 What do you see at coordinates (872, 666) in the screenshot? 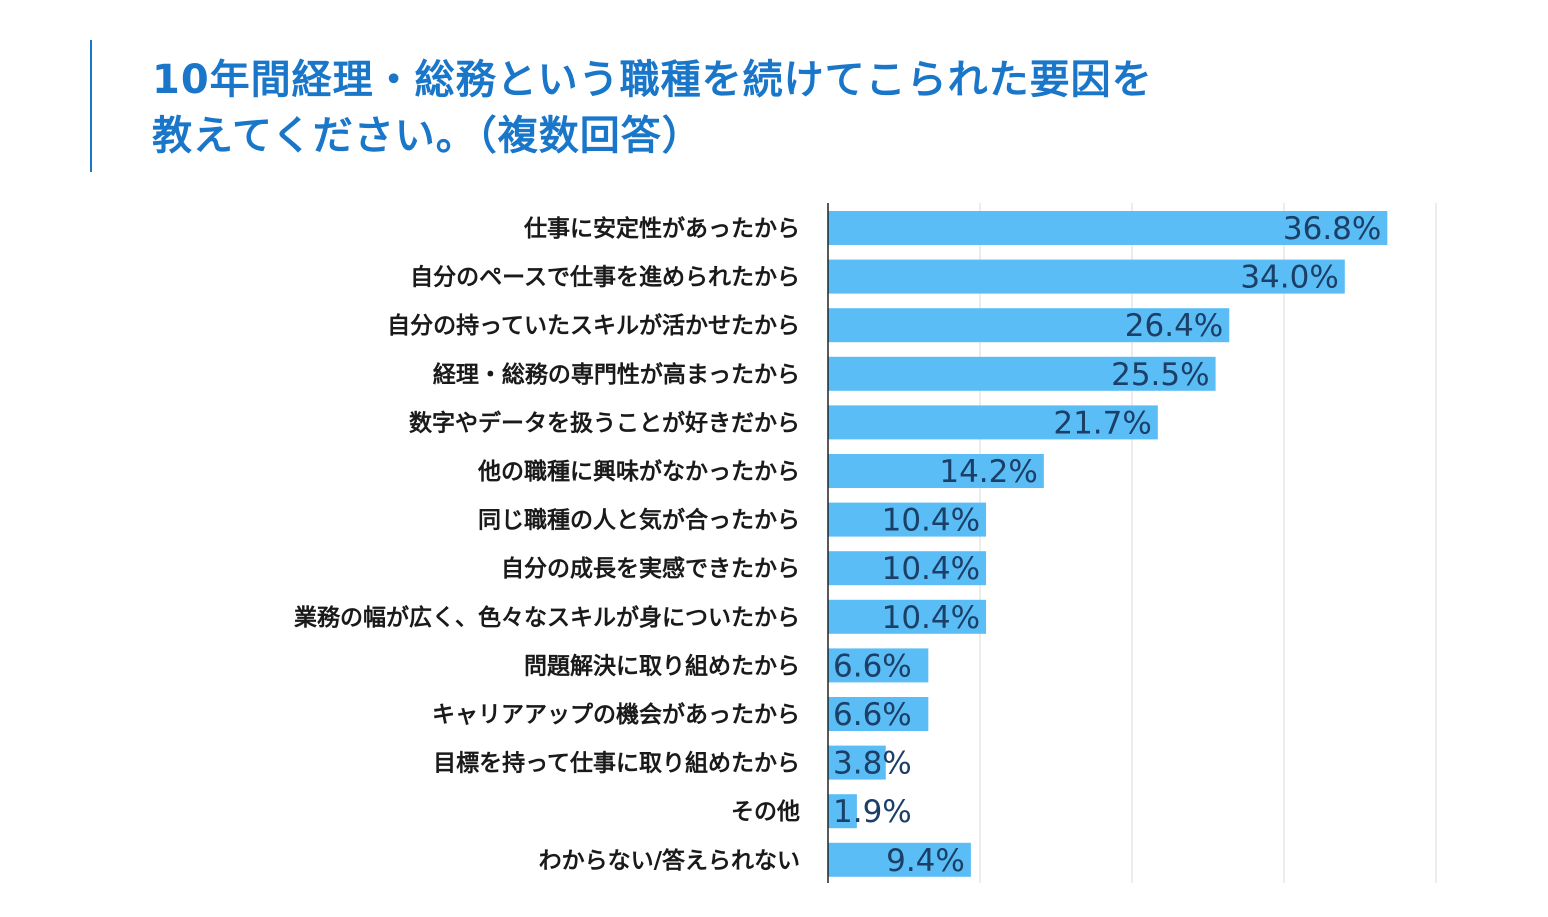
I see `value-label-10: 6.6%` at bounding box center [872, 666].